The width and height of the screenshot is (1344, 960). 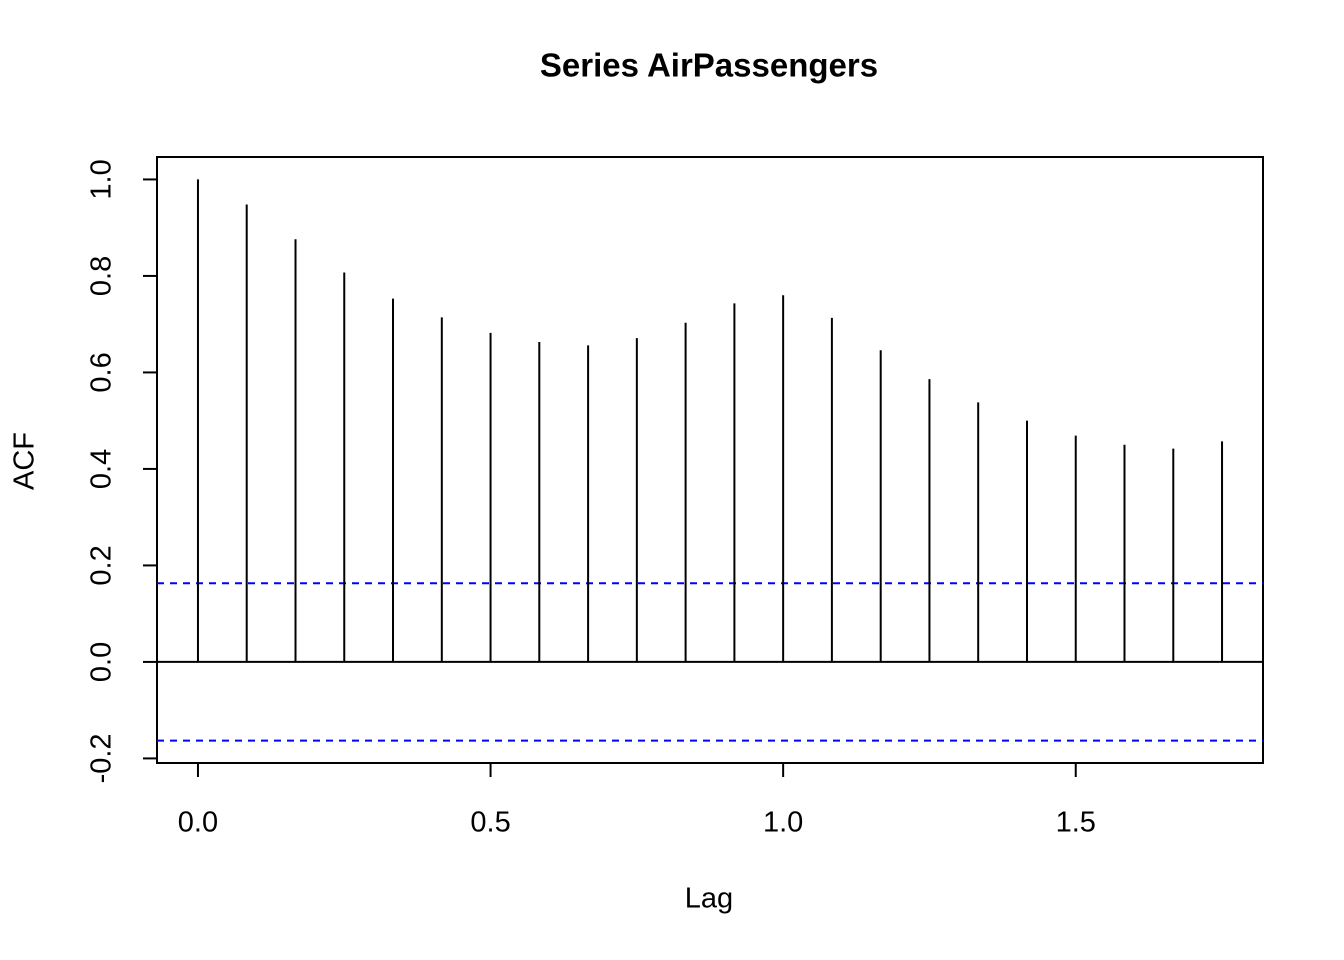 I want to click on y-tick-label: 0.2, so click(x=102, y=565).